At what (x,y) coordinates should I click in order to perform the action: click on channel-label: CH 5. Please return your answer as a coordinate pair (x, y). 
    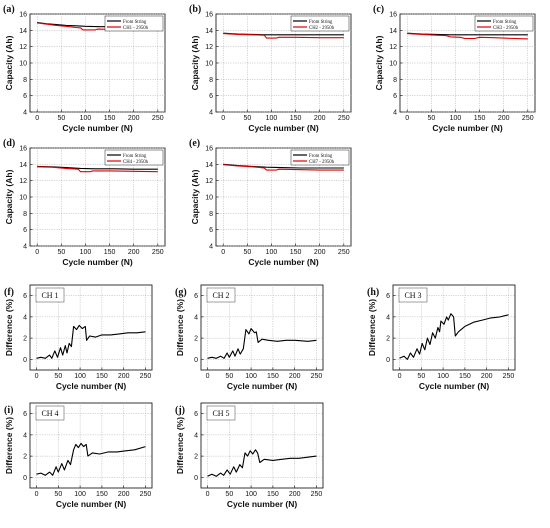
    Looking at the image, I should click on (220, 413).